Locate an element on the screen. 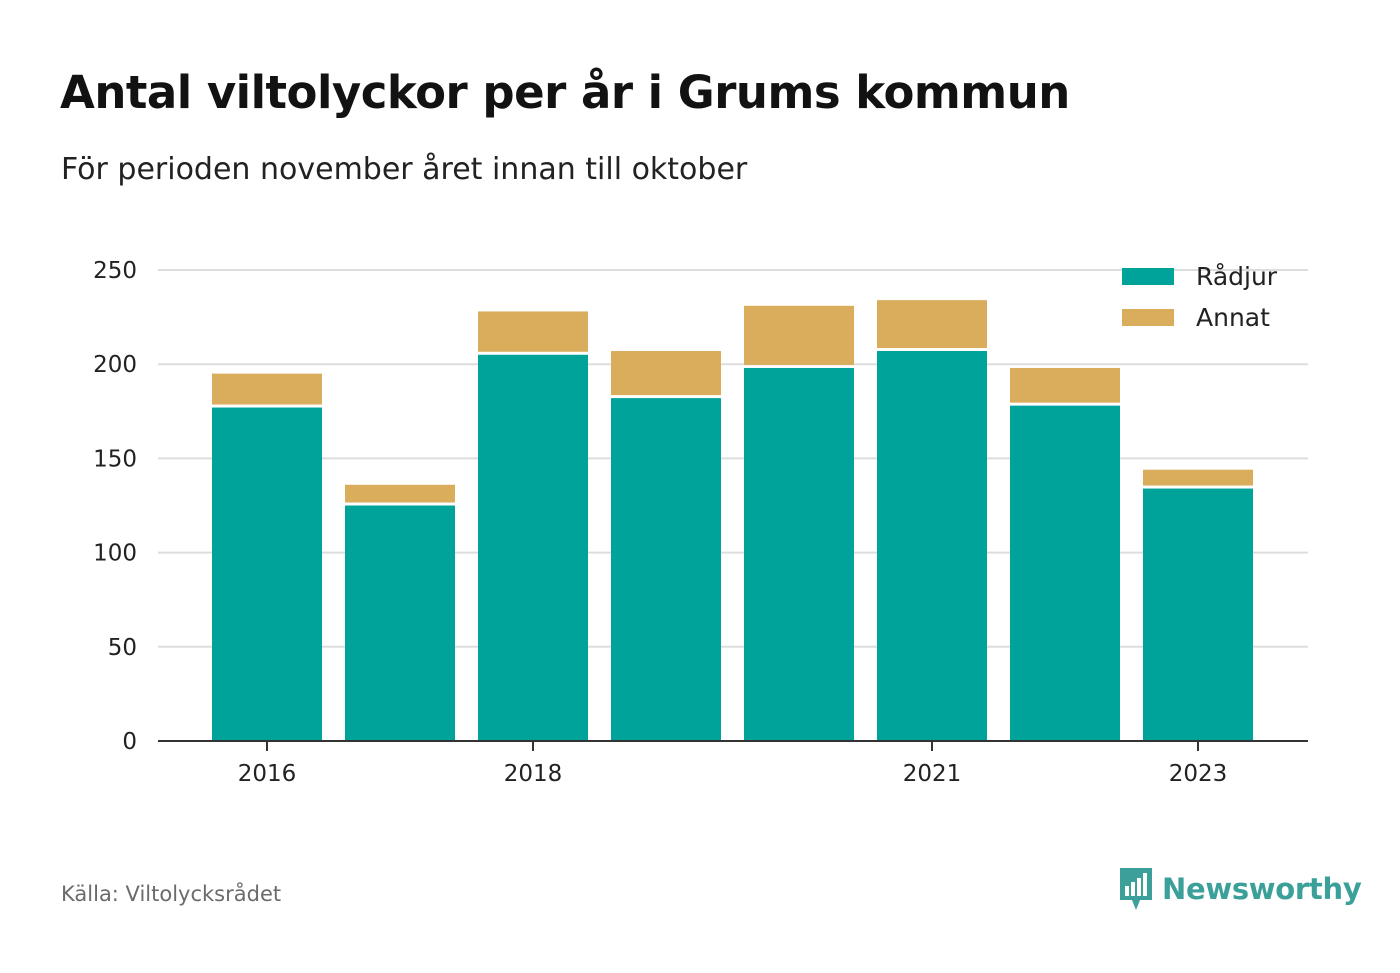  bar-annat-2023 is located at coordinates (1198, 477).